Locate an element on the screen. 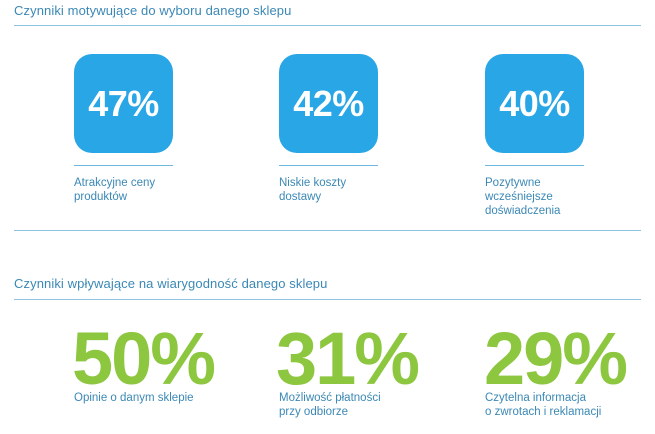 This screenshot has height=434, width=655. section1-rule is located at coordinates (327, 25).